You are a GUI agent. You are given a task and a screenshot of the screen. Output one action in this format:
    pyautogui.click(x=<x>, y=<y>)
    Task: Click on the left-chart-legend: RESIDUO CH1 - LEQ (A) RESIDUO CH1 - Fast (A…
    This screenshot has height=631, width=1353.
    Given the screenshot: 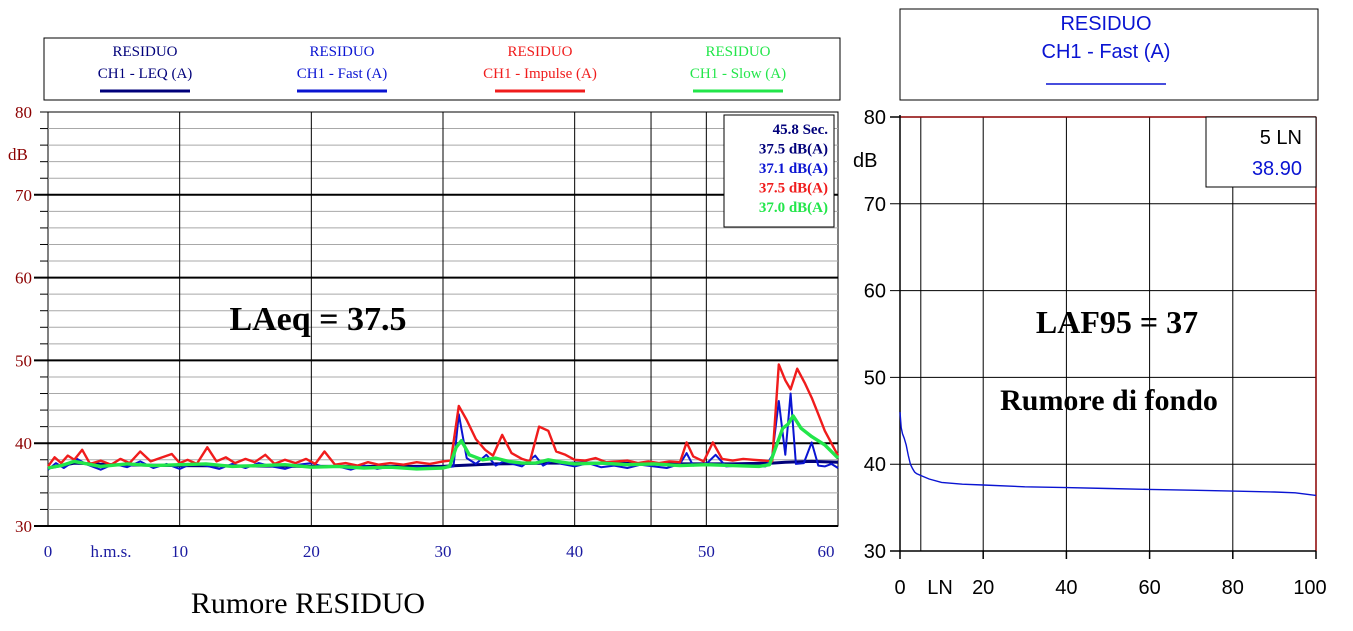 What is the action you would take?
    pyautogui.click(x=442, y=69)
    